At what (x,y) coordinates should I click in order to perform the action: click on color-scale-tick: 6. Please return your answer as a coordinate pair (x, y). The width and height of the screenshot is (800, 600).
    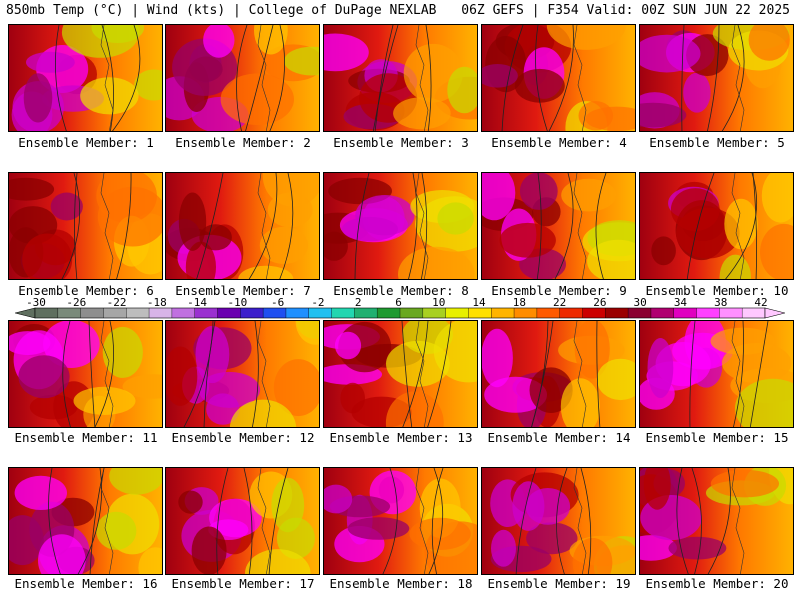
    Looking at the image, I should click on (398, 302).